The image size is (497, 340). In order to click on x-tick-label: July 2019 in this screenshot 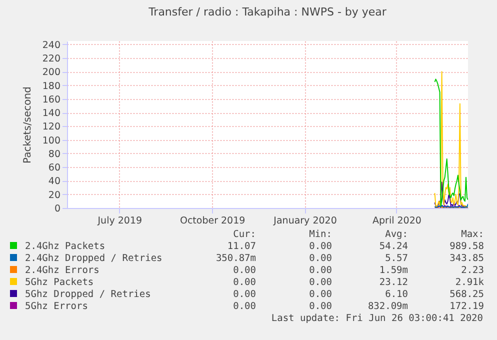, I will do `click(119, 221)`.